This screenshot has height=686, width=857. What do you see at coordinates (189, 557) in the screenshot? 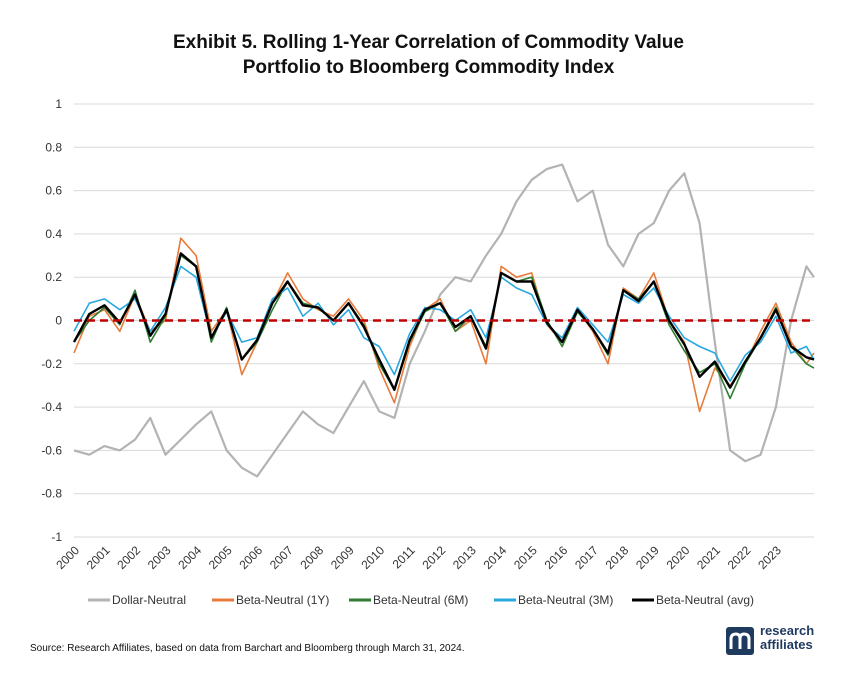
I see `x-tick-label: 2004` at bounding box center [189, 557].